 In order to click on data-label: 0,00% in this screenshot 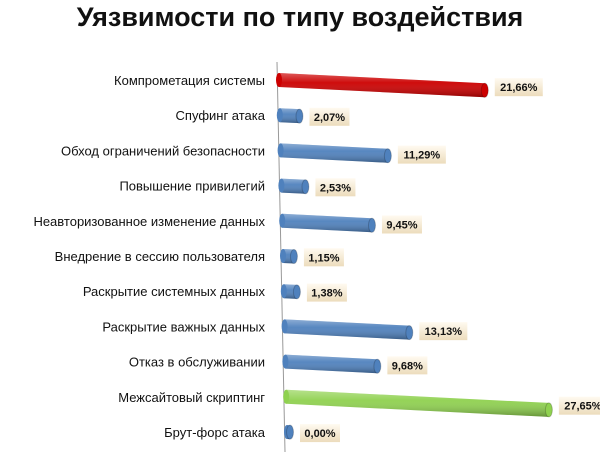, I will do `click(319, 434)`.